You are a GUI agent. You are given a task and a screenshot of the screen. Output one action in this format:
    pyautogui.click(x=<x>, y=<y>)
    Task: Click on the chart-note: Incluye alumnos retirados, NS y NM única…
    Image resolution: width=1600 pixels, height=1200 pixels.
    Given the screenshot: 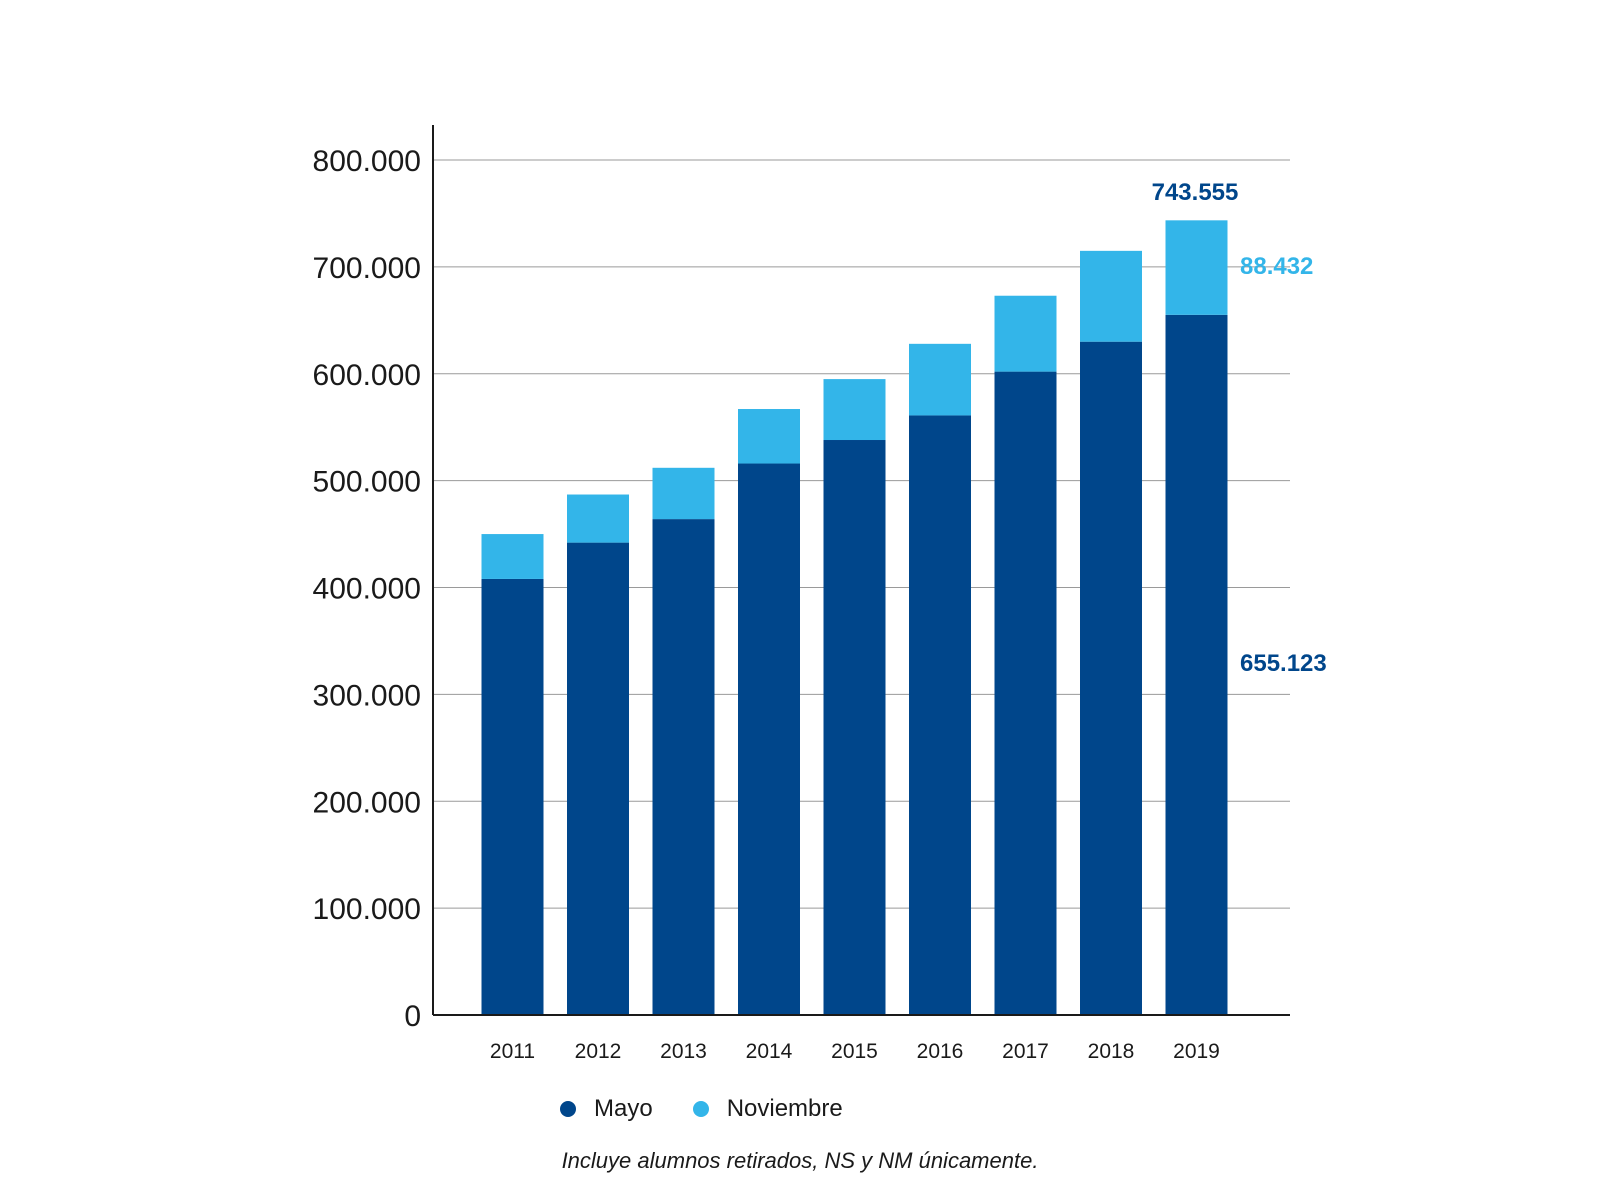 What is the action you would take?
    pyautogui.click(x=800, y=1160)
    